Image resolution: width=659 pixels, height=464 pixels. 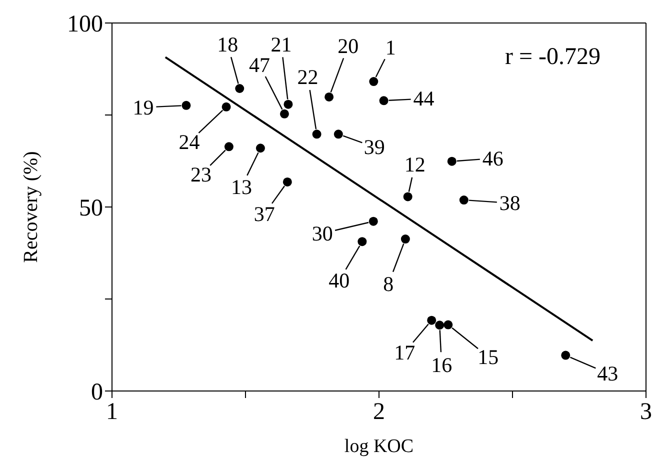 What do you see at coordinates (488, 356) in the screenshot?
I see `annotation: 15` at bounding box center [488, 356].